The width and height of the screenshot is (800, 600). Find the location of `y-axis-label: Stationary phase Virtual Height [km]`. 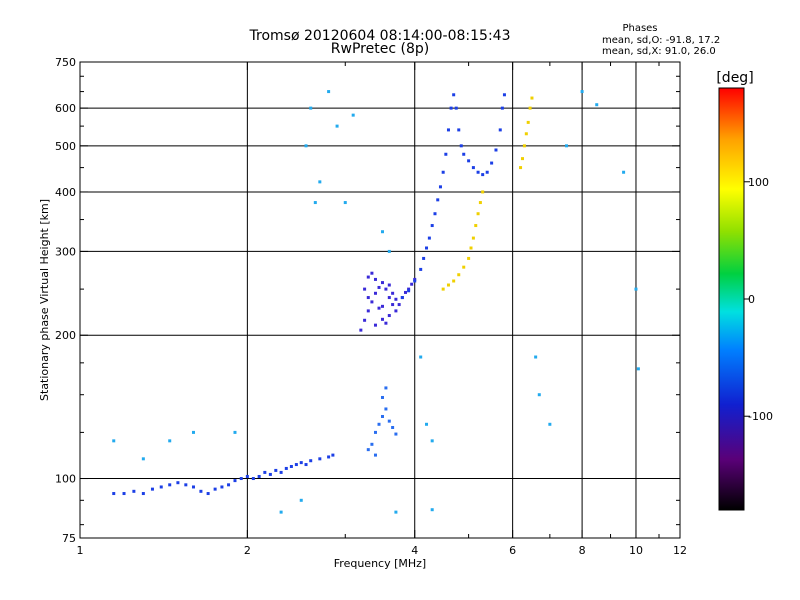

y-axis-label: Stationary phase Virtual Height [km] is located at coordinates (44, 300).